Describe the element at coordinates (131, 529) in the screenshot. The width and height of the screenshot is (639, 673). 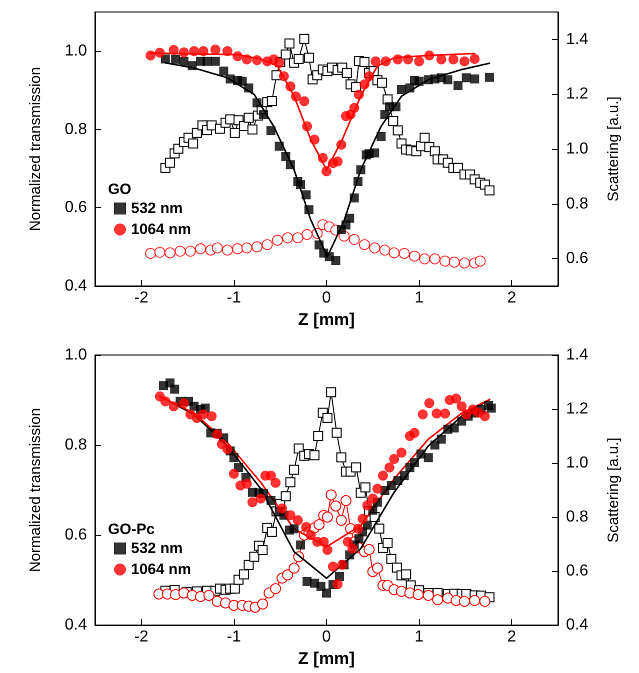
I see `legend-title: GO-Pc` at that location.